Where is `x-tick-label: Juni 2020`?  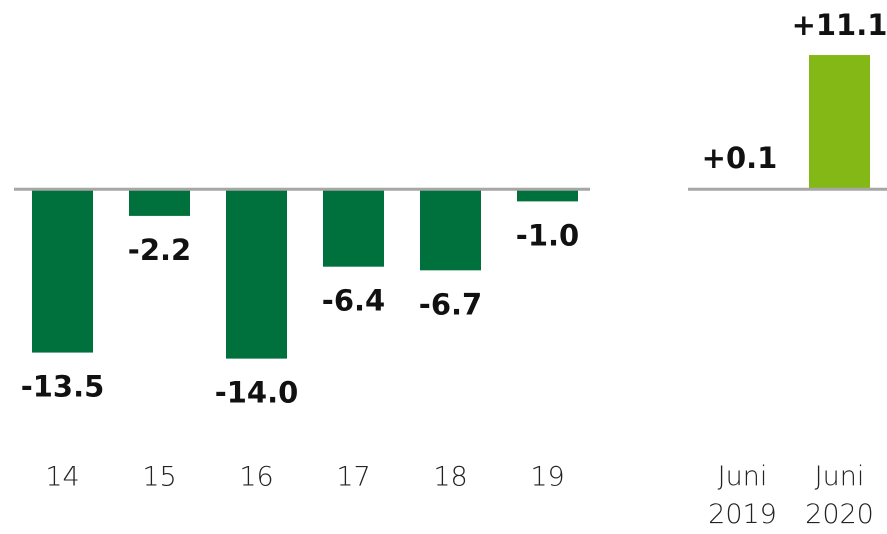
x-tick-label: Juni 2020 is located at coordinates (839, 495).